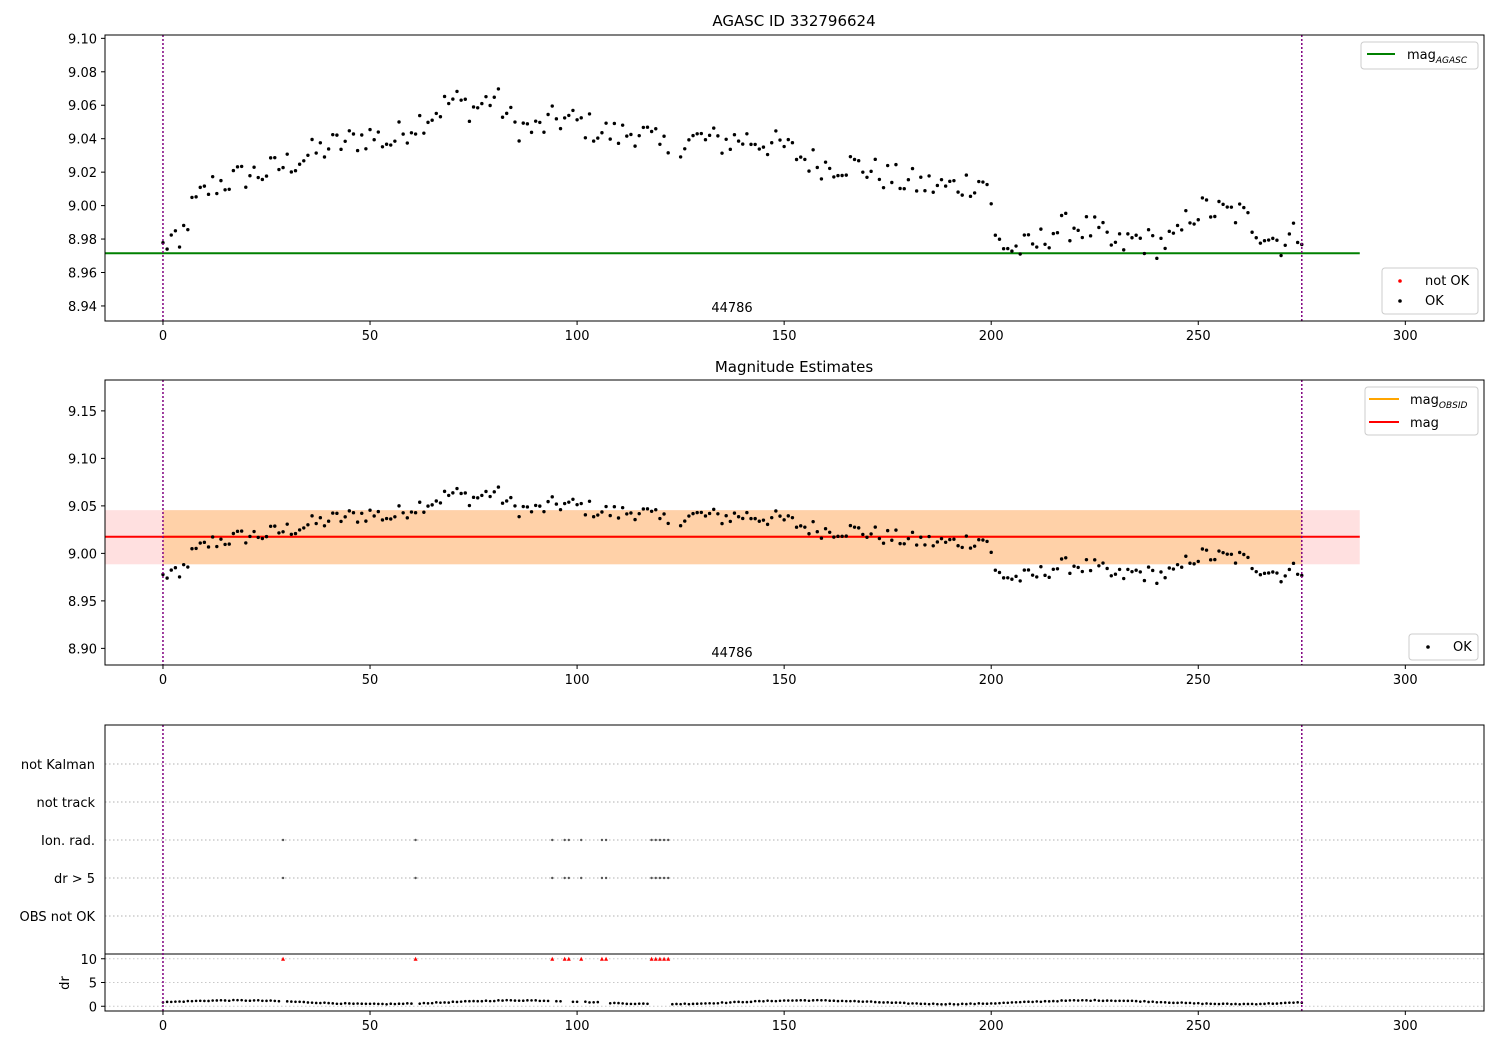 This screenshot has height=1050, width=1500. What do you see at coordinates (370, 336) in the screenshot?
I see `x-tick-label: 50` at bounding box center [370, 336].